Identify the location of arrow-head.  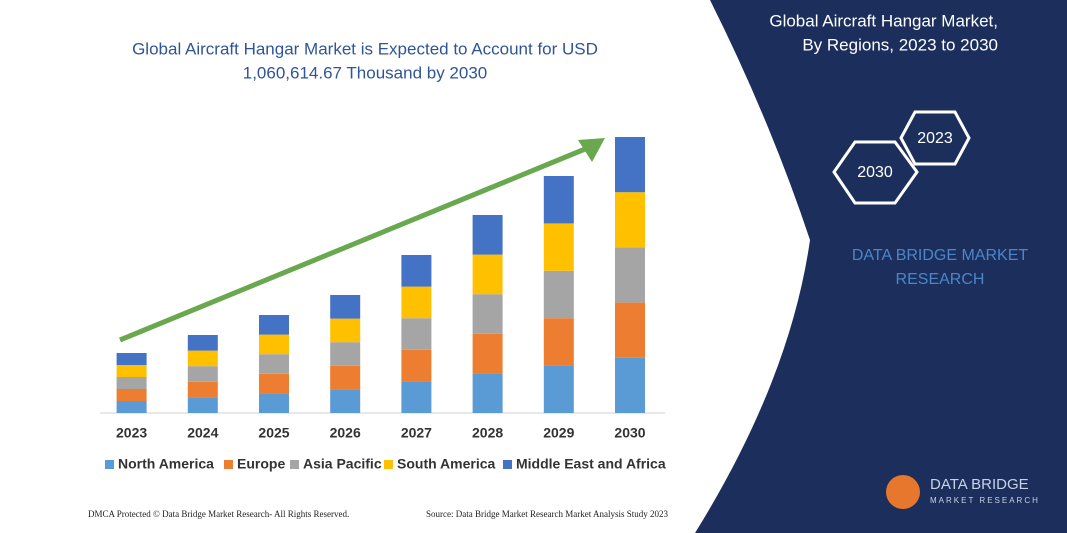
(591, 150).